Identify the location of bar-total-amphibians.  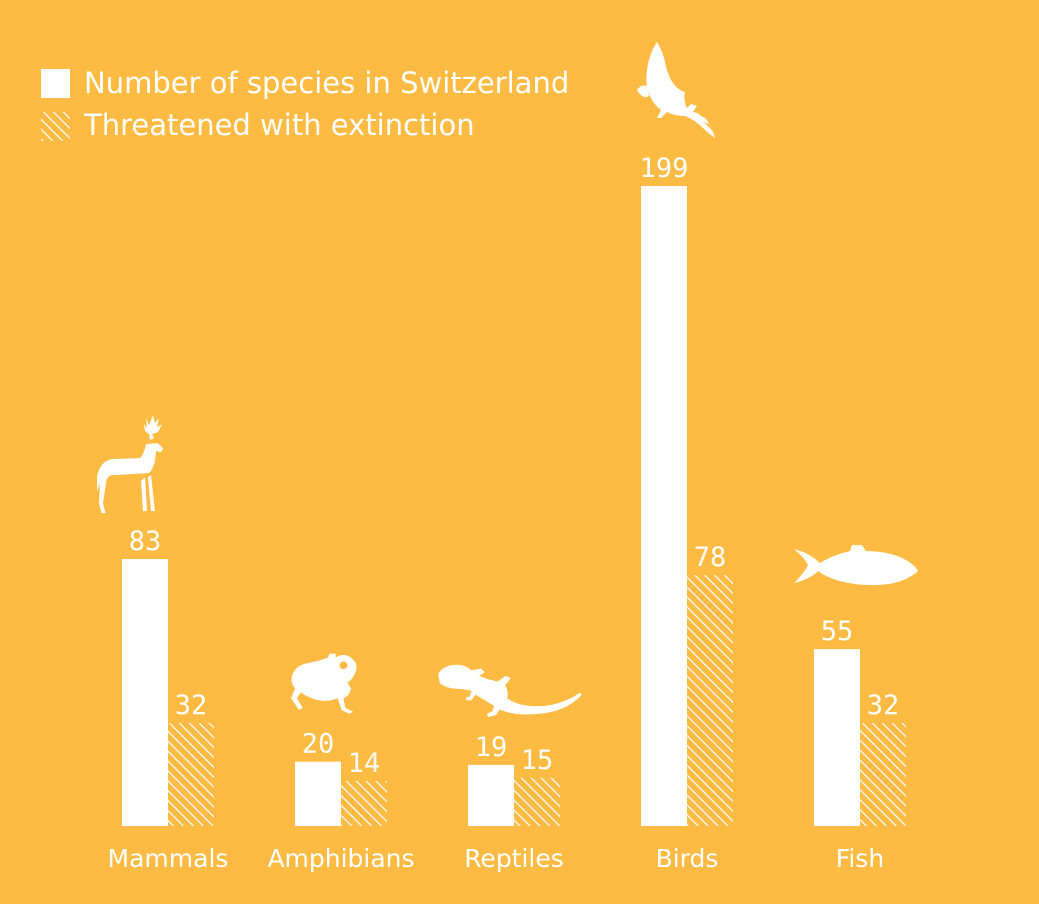
(318, 793).